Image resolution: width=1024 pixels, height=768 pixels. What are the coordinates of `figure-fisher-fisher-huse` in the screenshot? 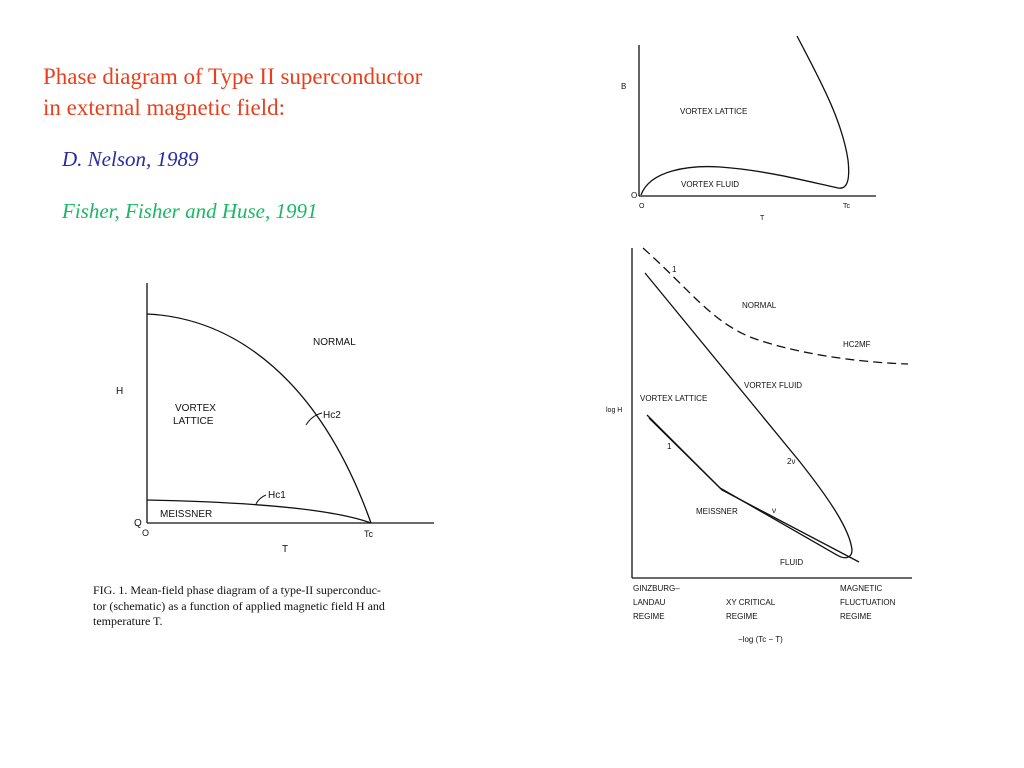 It's located at (771, 413).